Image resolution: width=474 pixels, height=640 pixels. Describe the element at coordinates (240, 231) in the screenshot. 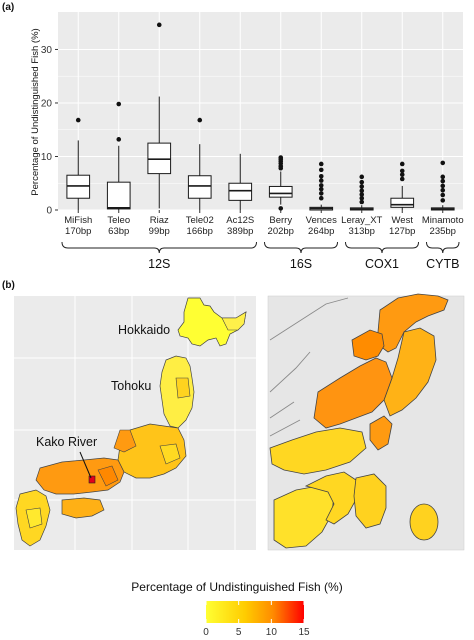

I see `x-tick-sublabel: 389bp` at that location.